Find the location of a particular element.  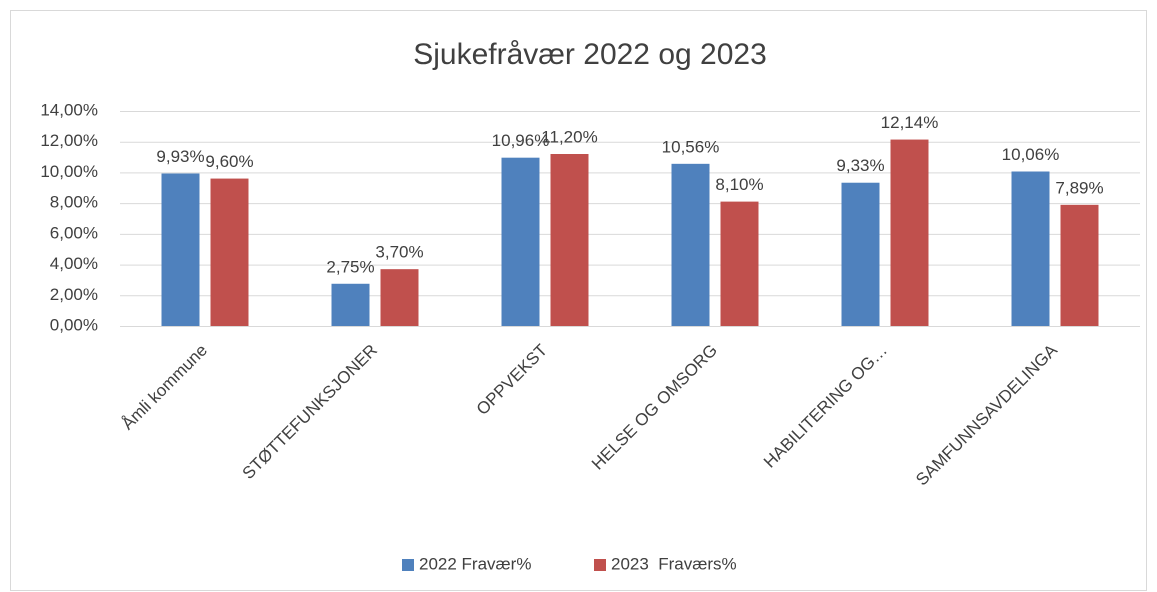

legend-label: 2022 Fravær% is located at coordinates (475, 563).